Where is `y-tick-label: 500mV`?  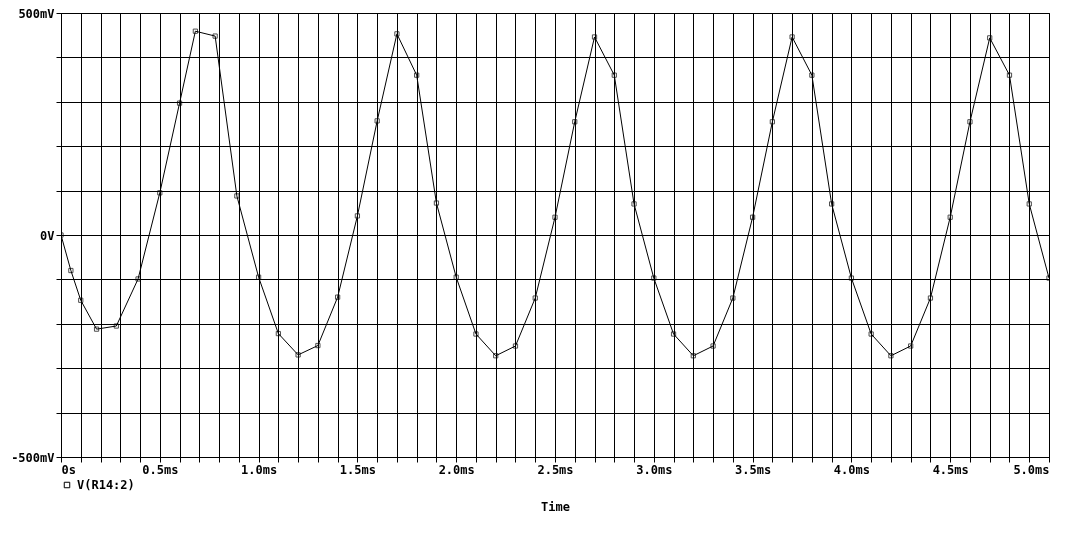 y-tick-label: 500mV is located at coordinates (36, 13).